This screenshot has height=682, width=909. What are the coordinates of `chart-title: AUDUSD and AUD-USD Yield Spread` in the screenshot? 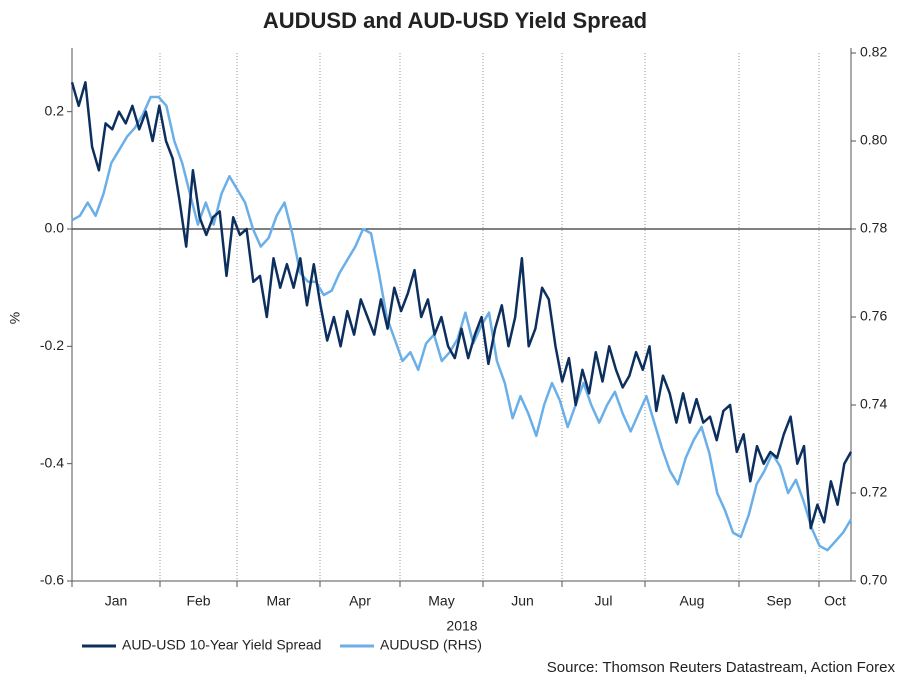 It's located at (455, 20).